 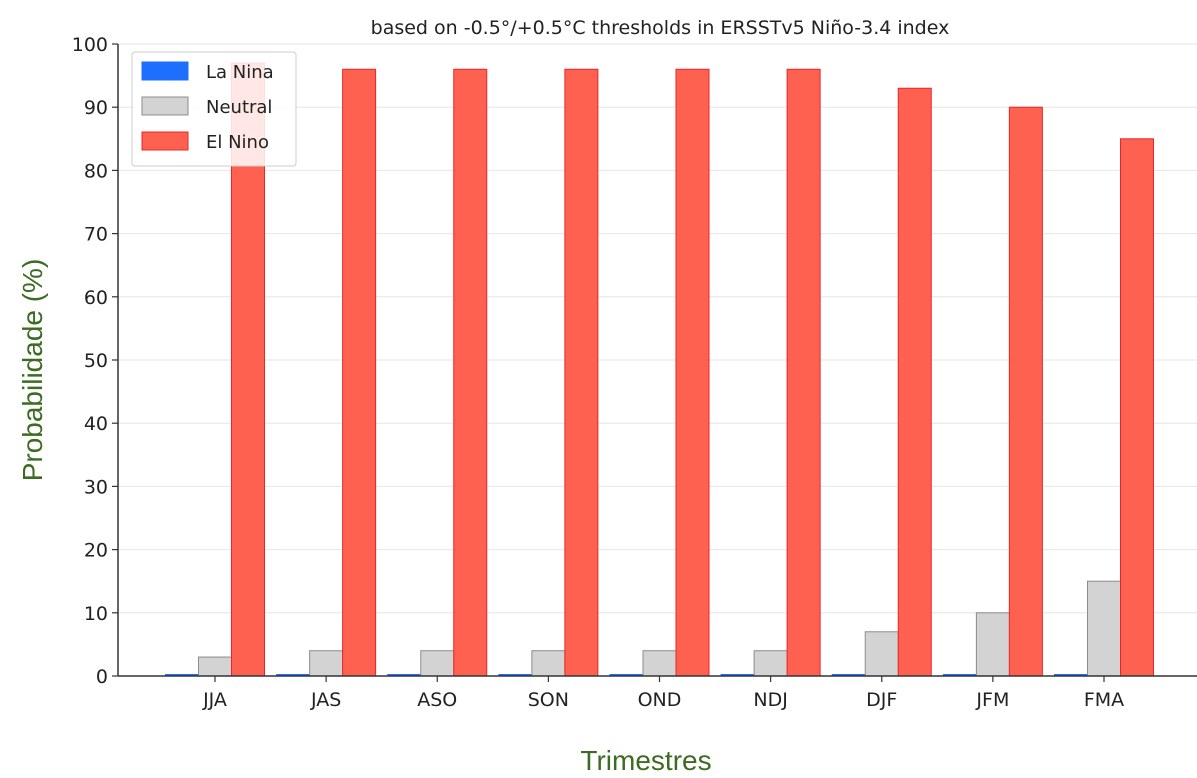 I want to click on x-tick-label: OND, so click(x=660, y=700).